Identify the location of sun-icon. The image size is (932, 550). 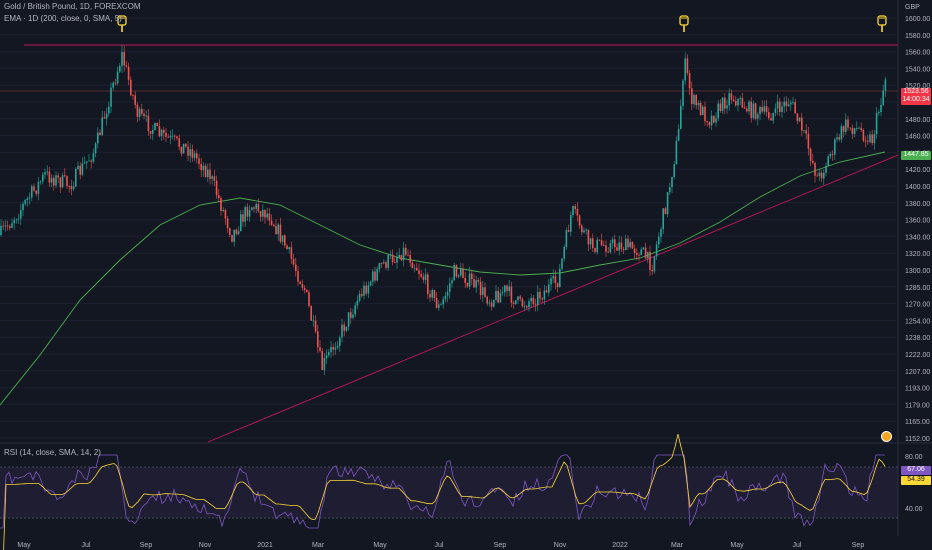
(886, 436).